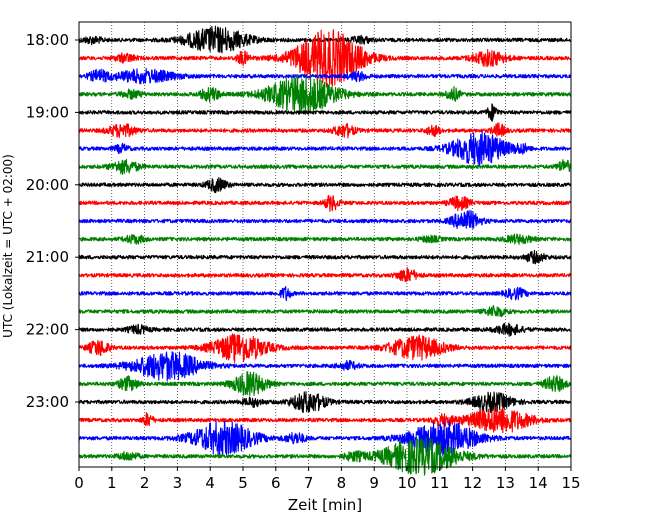  Describe the element at coordinates (472, 483) in the screenshot. I see `x-tick-label: 12` at that location.